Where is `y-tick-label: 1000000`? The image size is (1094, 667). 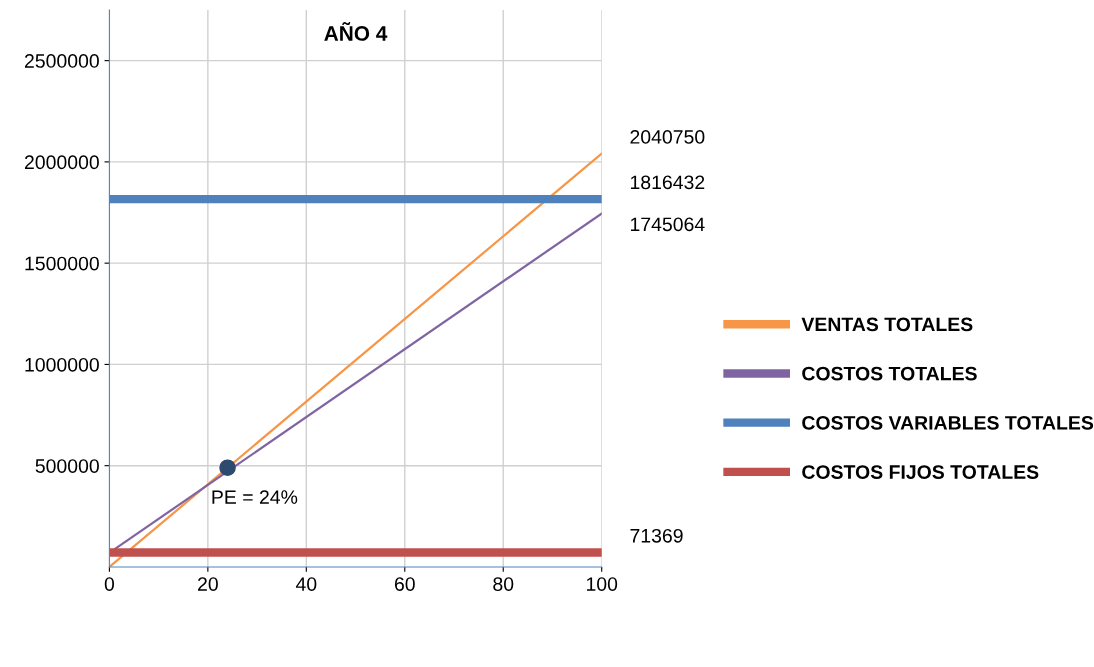 y-tick-label: 1000000 is located at coordinates (62, 364).